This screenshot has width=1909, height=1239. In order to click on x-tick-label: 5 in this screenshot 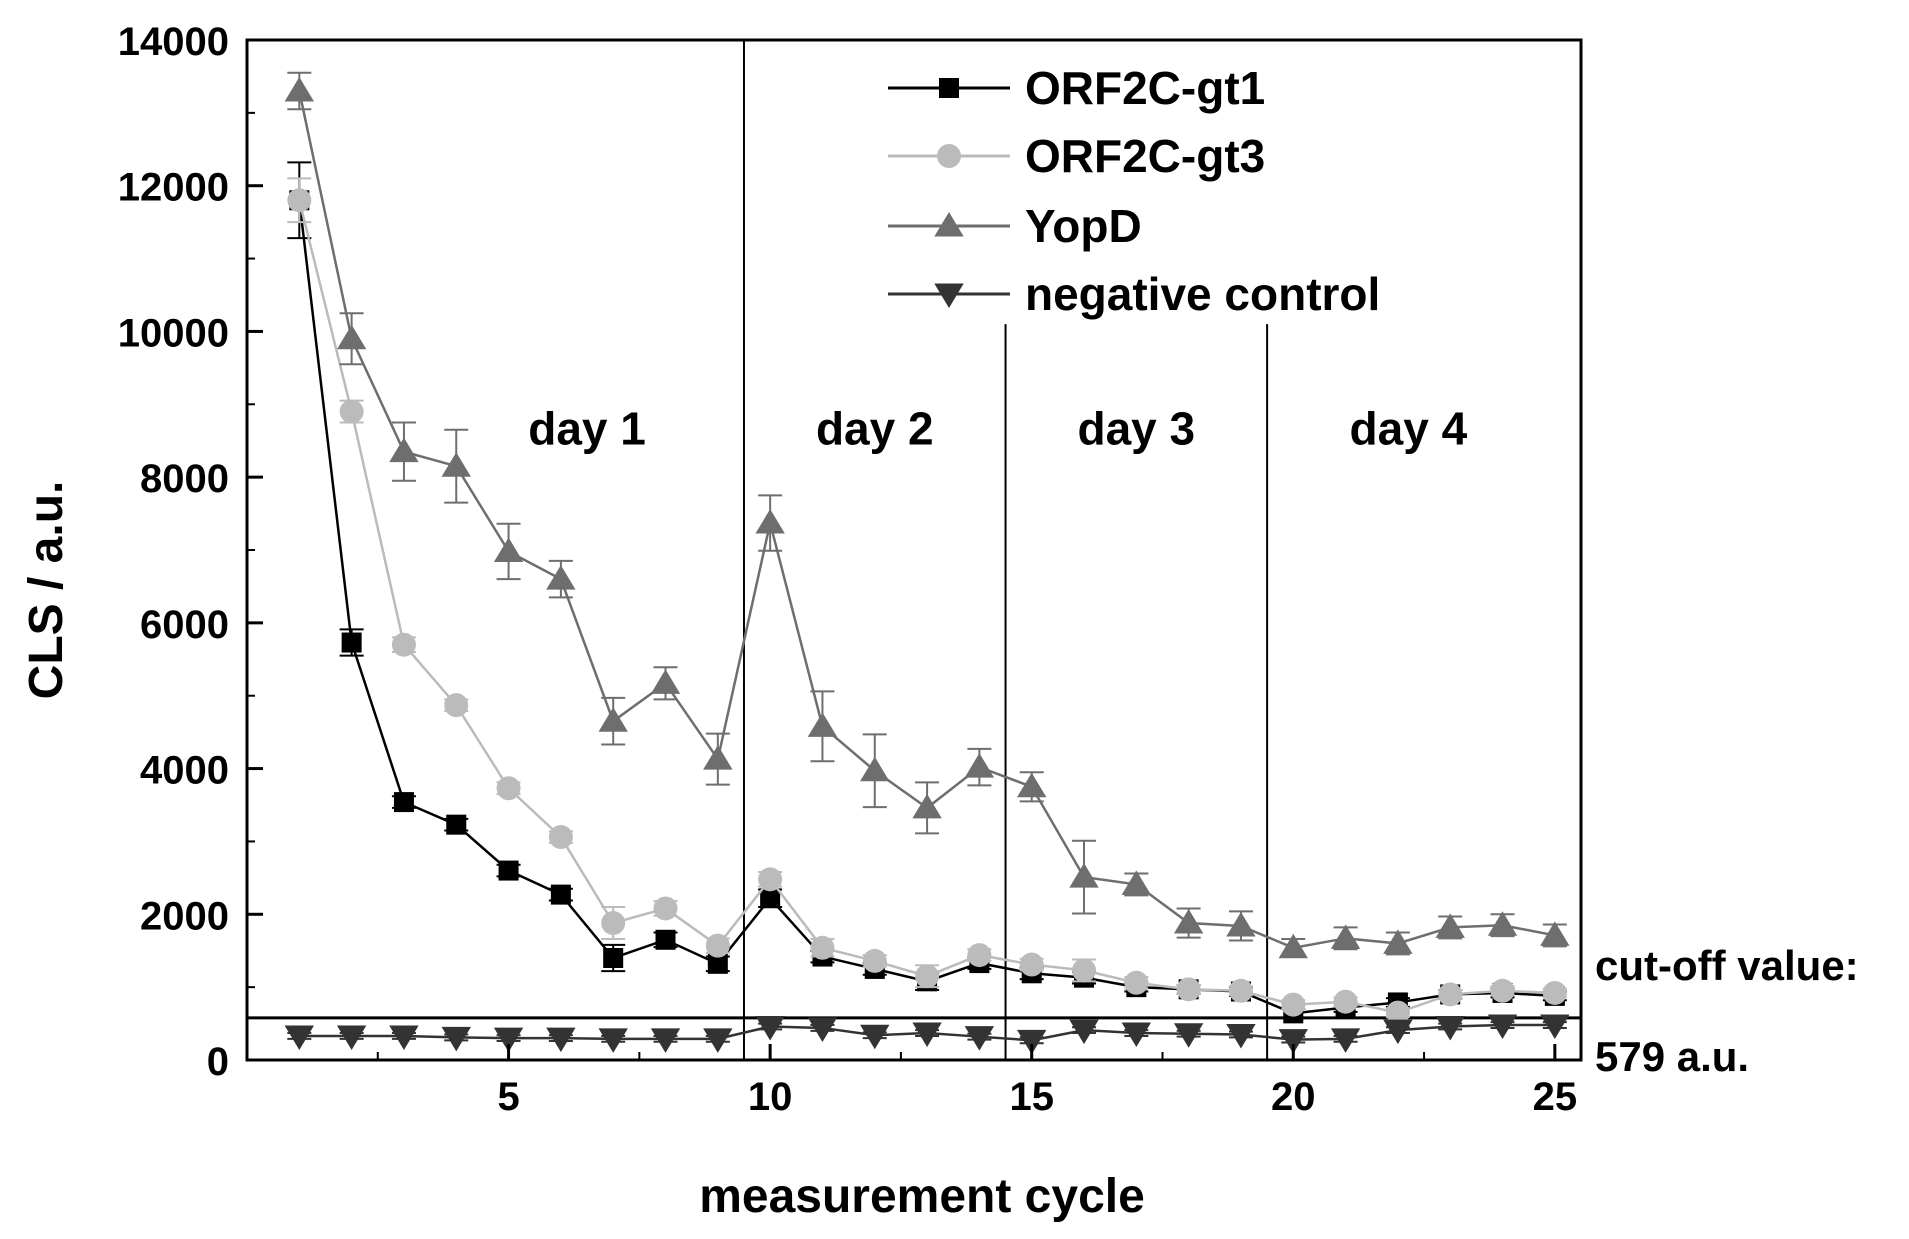, I will do `click(508, 1097)`.